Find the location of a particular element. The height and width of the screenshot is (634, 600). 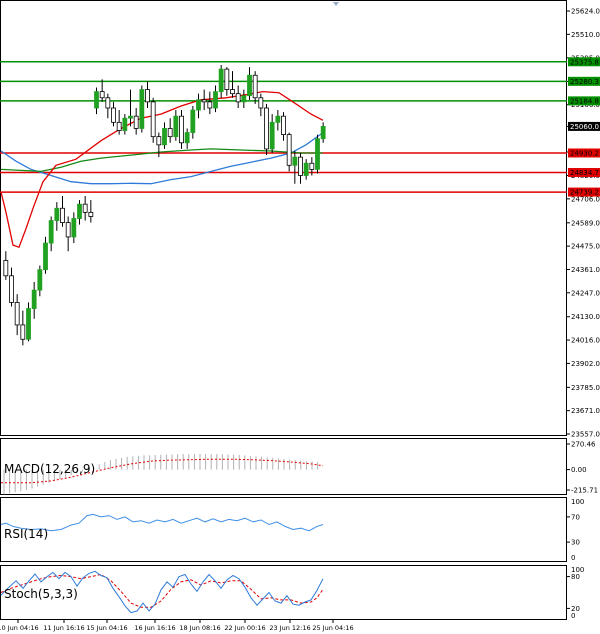

time-tick-label: 22 Jun 00:16 is located at coordinates (244, 628).